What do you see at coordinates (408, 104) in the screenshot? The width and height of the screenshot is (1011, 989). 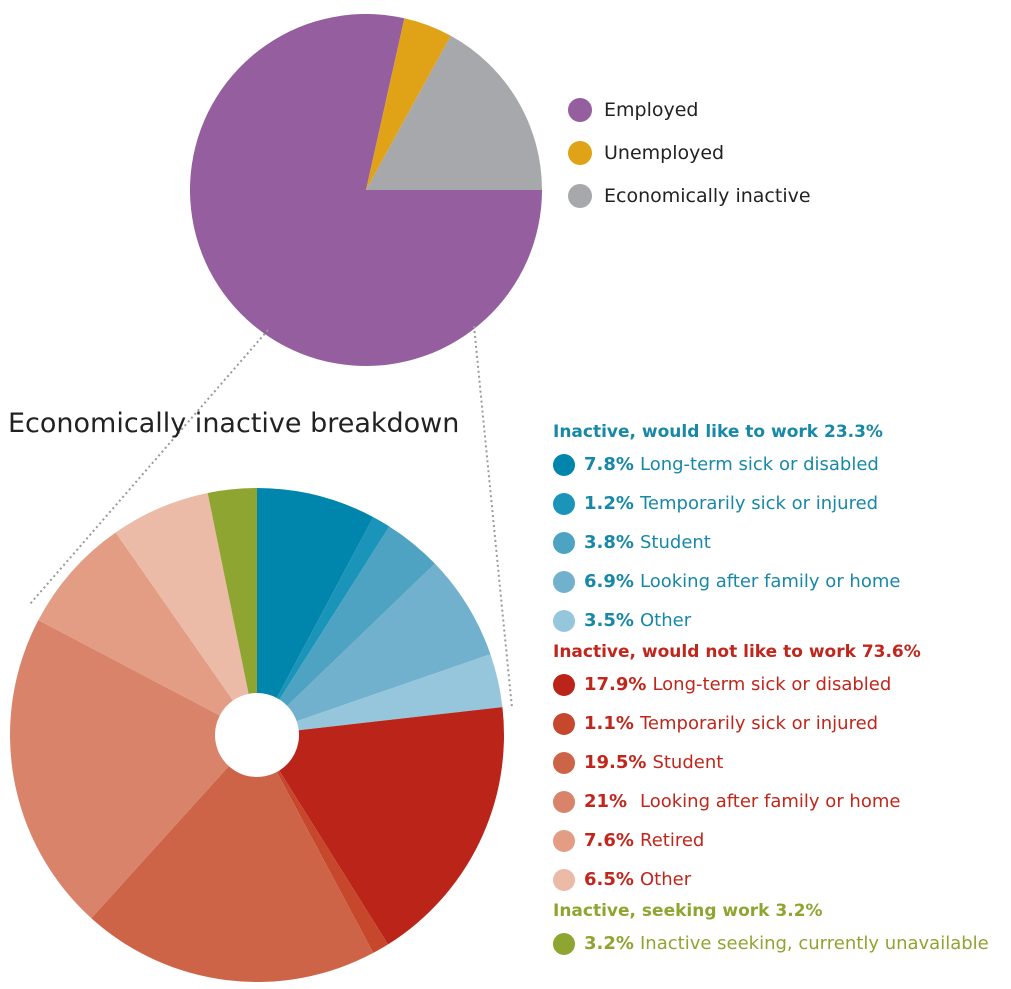 I see `top-pie-slice-unemployed` at bounding box center [408, 104].